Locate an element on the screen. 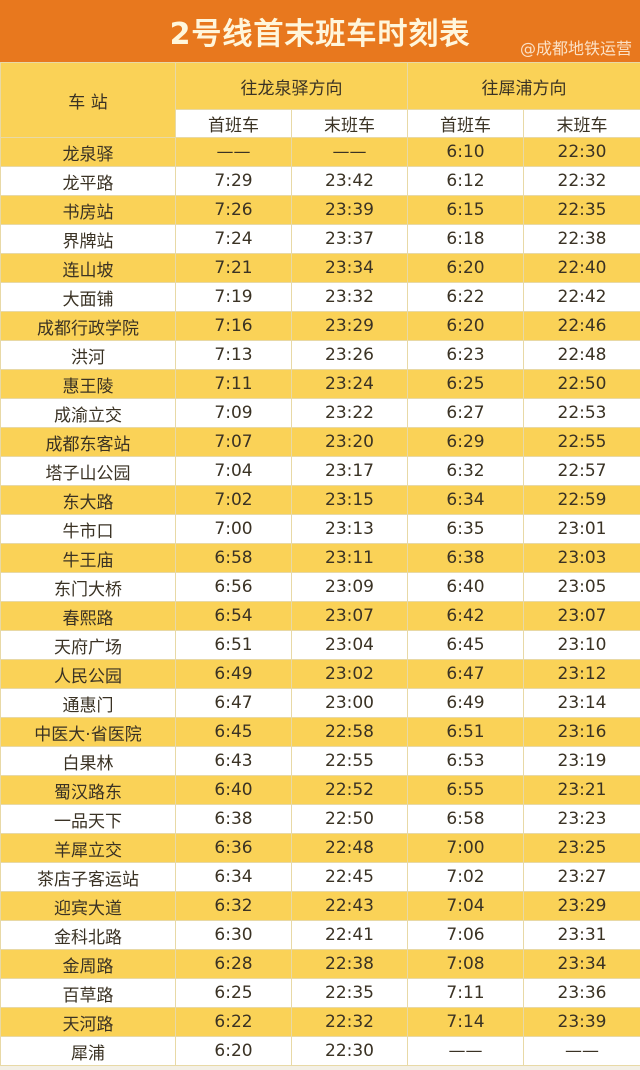 The image size is (640, 1070). first-train-to-longquanyi: 6:22 is located at coordinates (233, 1022).